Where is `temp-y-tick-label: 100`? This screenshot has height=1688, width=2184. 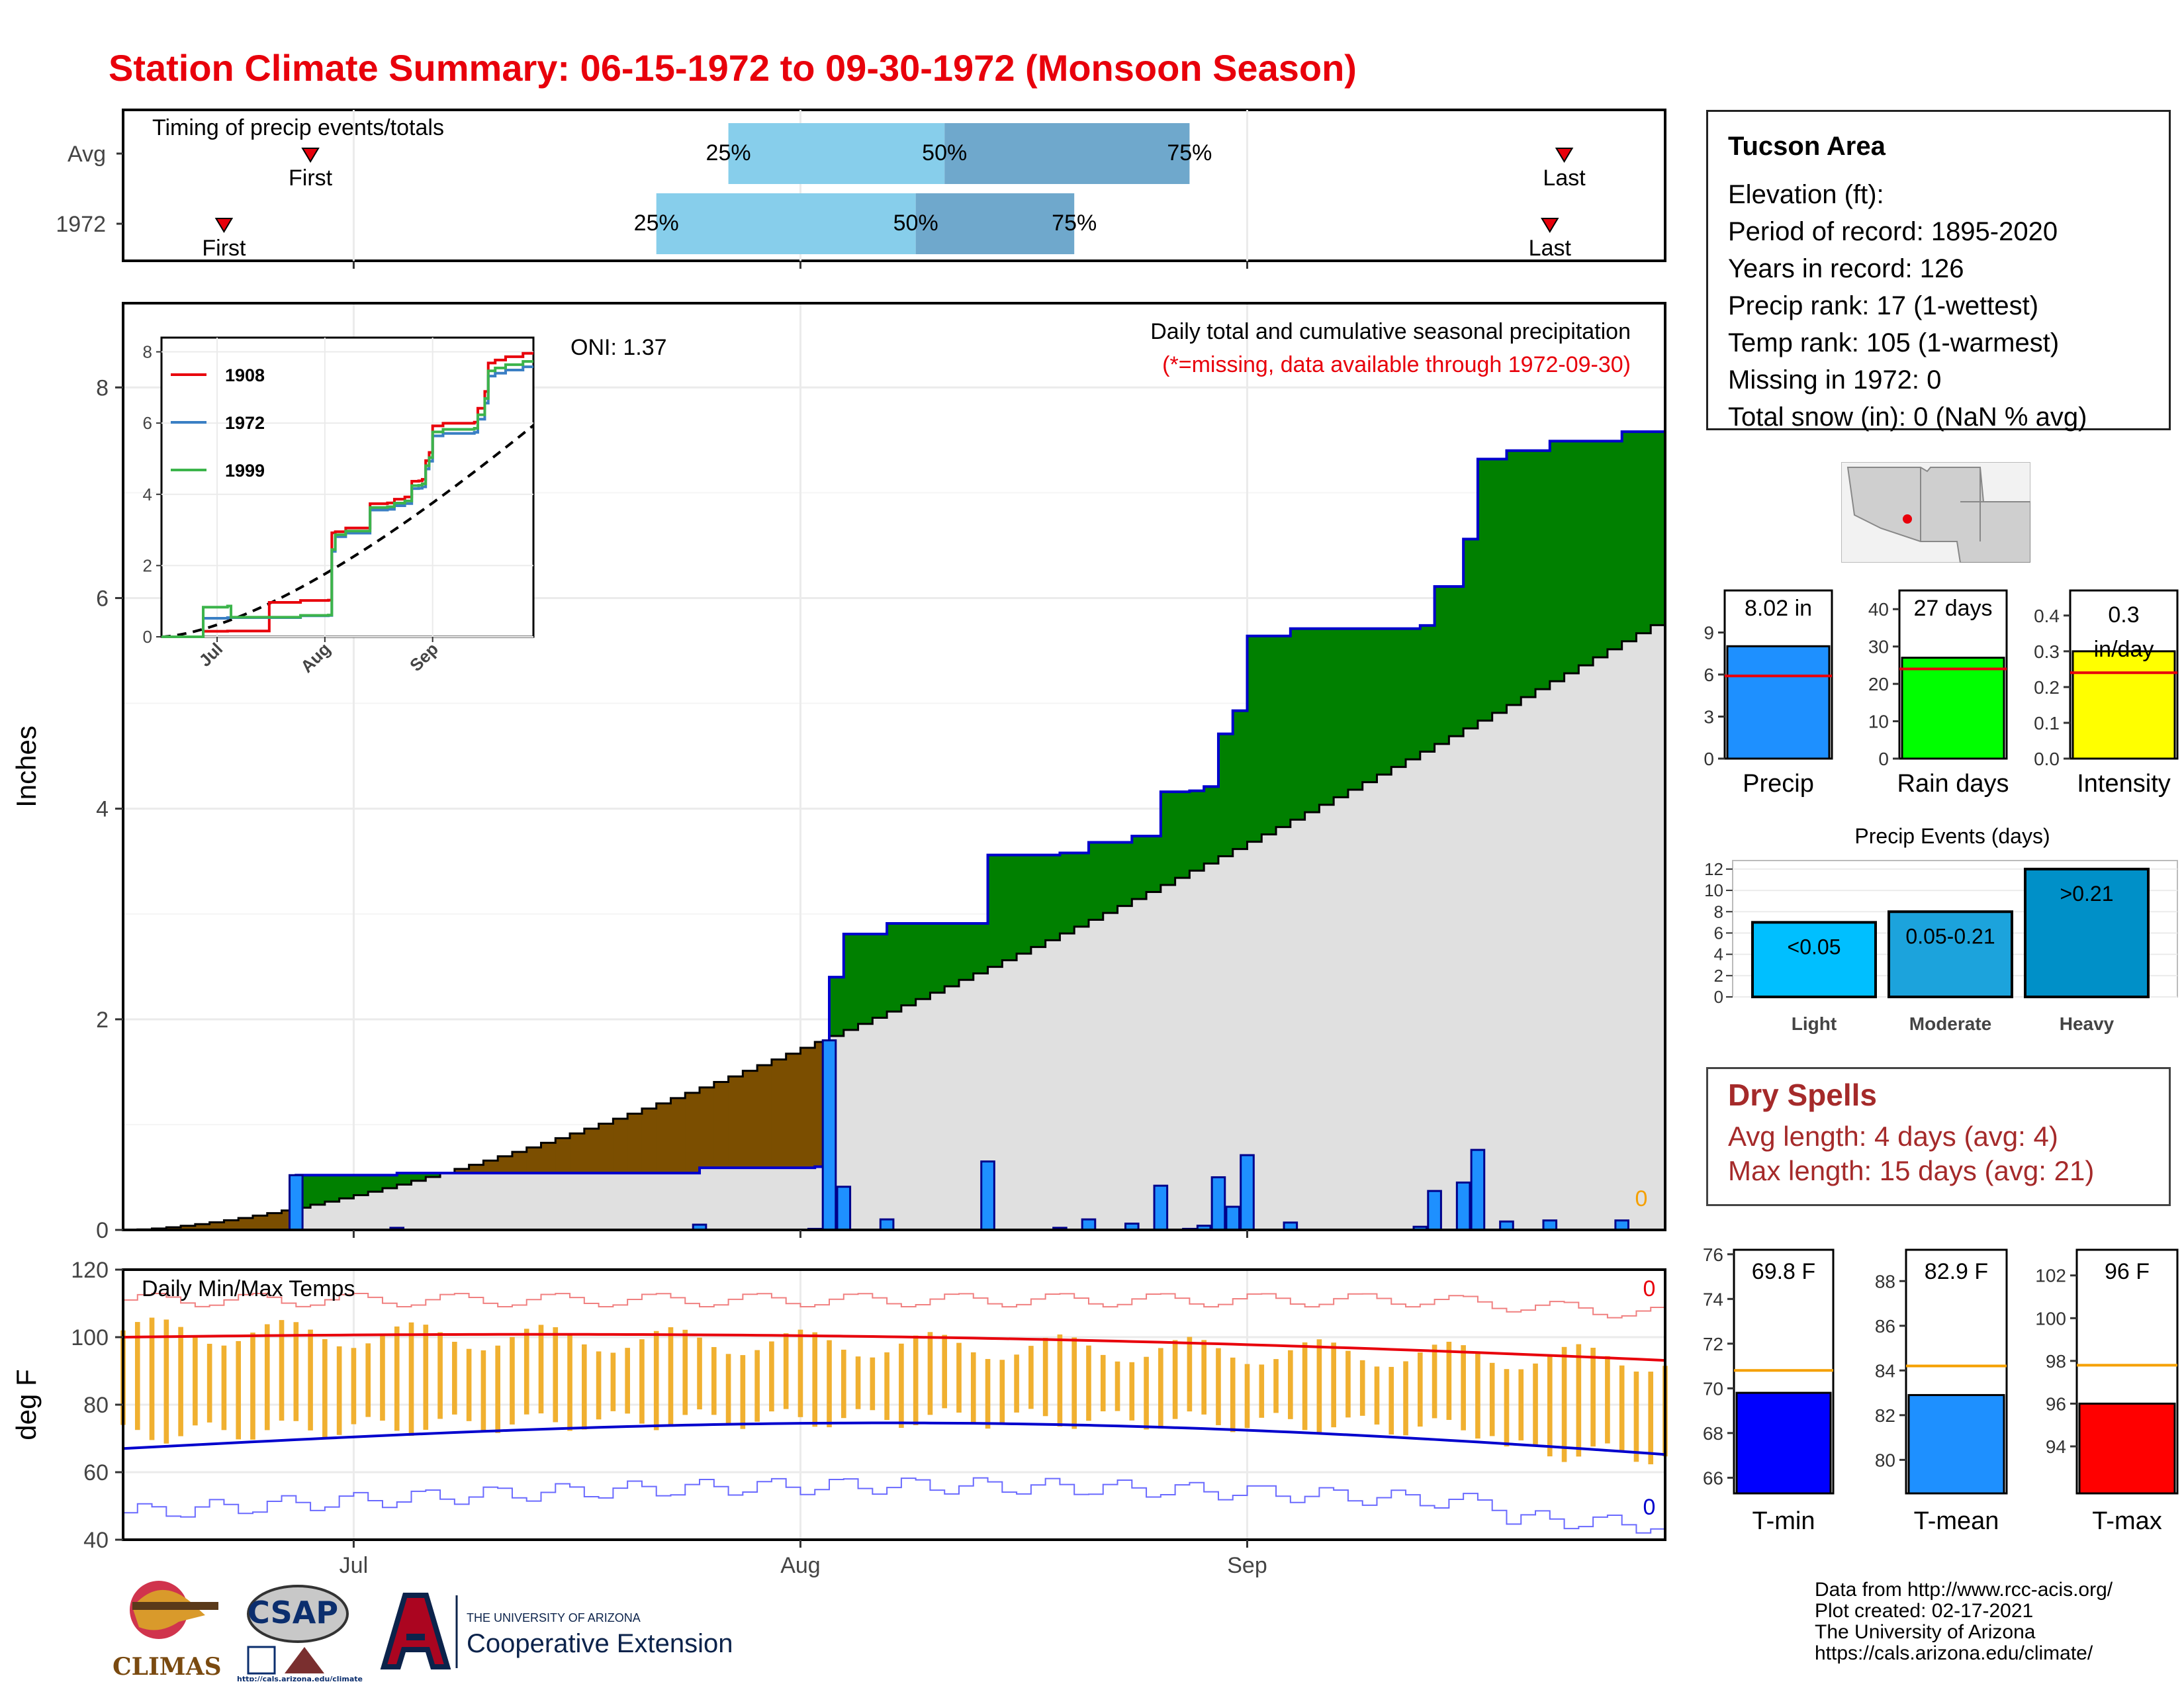
temp-y-tick-label: 100 is located at coordinates (90, 1337).